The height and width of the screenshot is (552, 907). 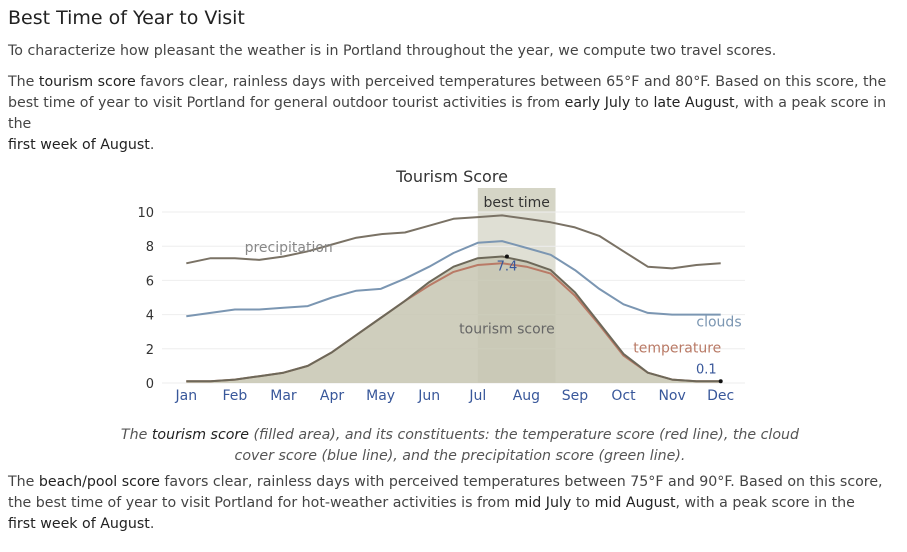 What do you see at coordinates (720, 396) in the screenshot?
I see `x-tick-dec: Dec` at bounding box center [720, 396].